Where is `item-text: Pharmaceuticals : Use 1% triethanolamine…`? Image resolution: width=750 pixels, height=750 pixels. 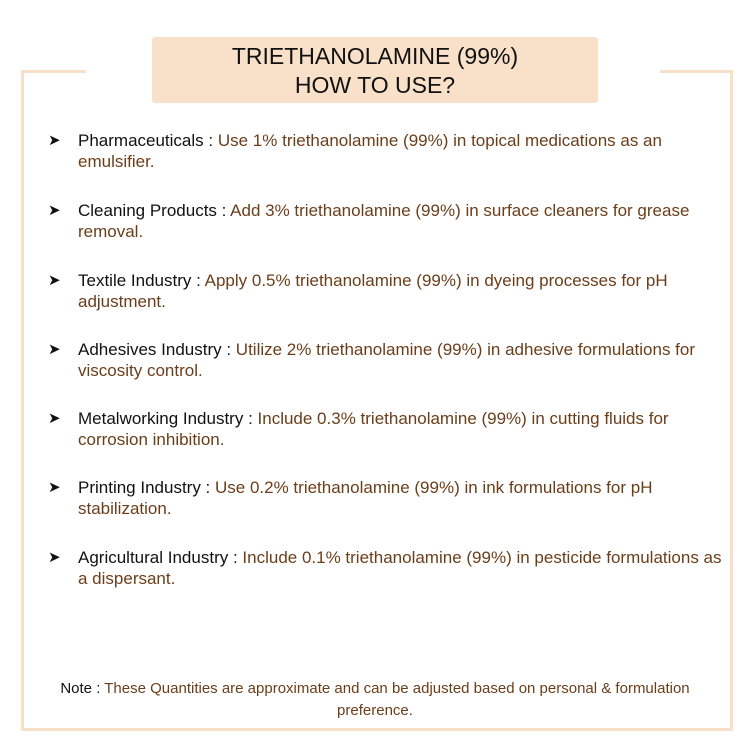 item-text: Pharmaceuticals : Use 1% triethanolamine… is located at coordinates (405, 151).